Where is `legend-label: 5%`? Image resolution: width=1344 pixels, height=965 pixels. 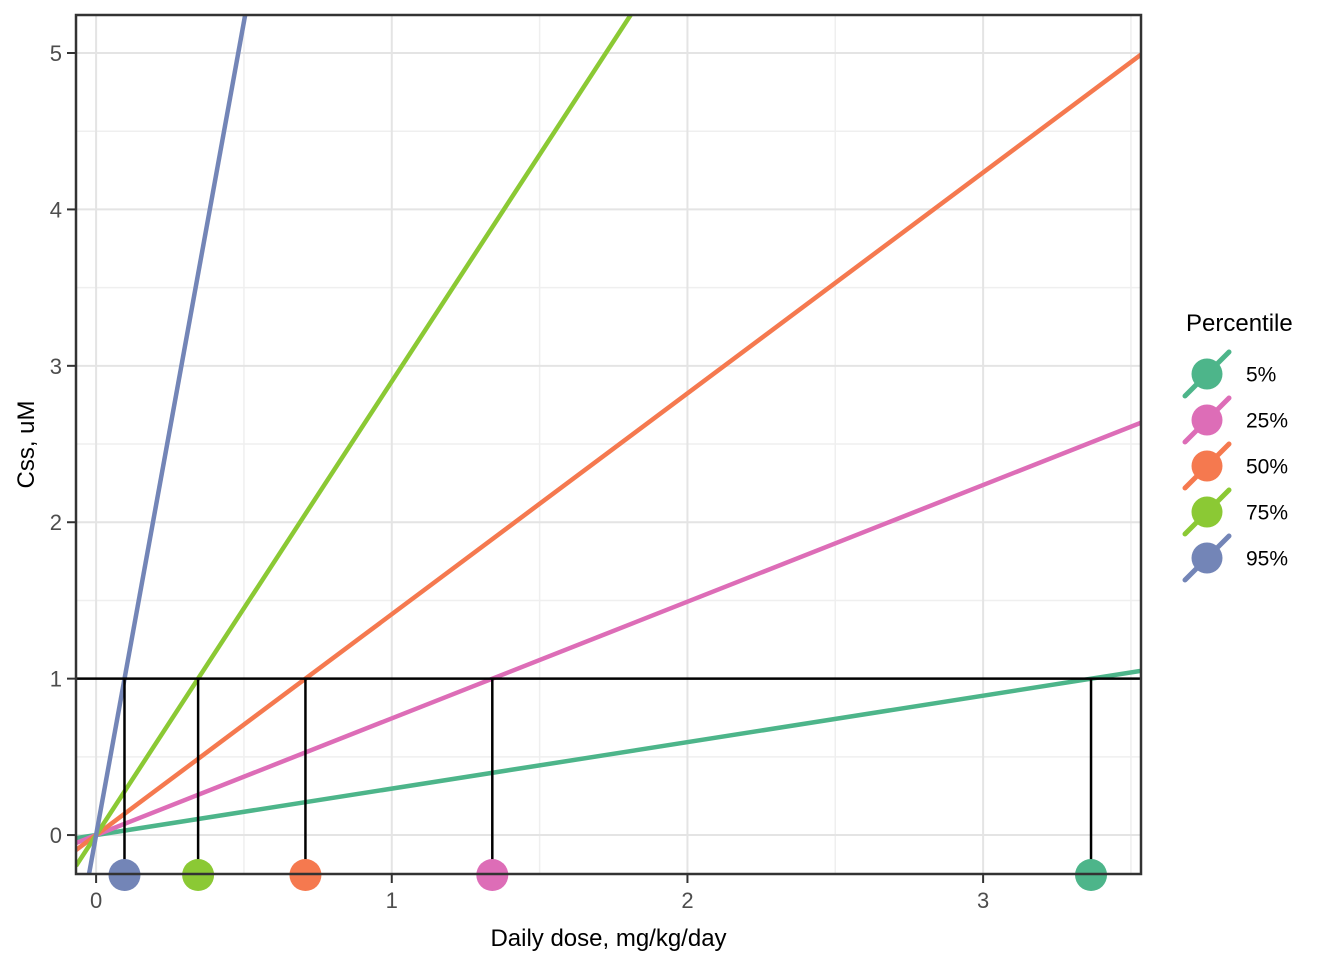
legend-label: 5% is located at coordinates (1261, 375).